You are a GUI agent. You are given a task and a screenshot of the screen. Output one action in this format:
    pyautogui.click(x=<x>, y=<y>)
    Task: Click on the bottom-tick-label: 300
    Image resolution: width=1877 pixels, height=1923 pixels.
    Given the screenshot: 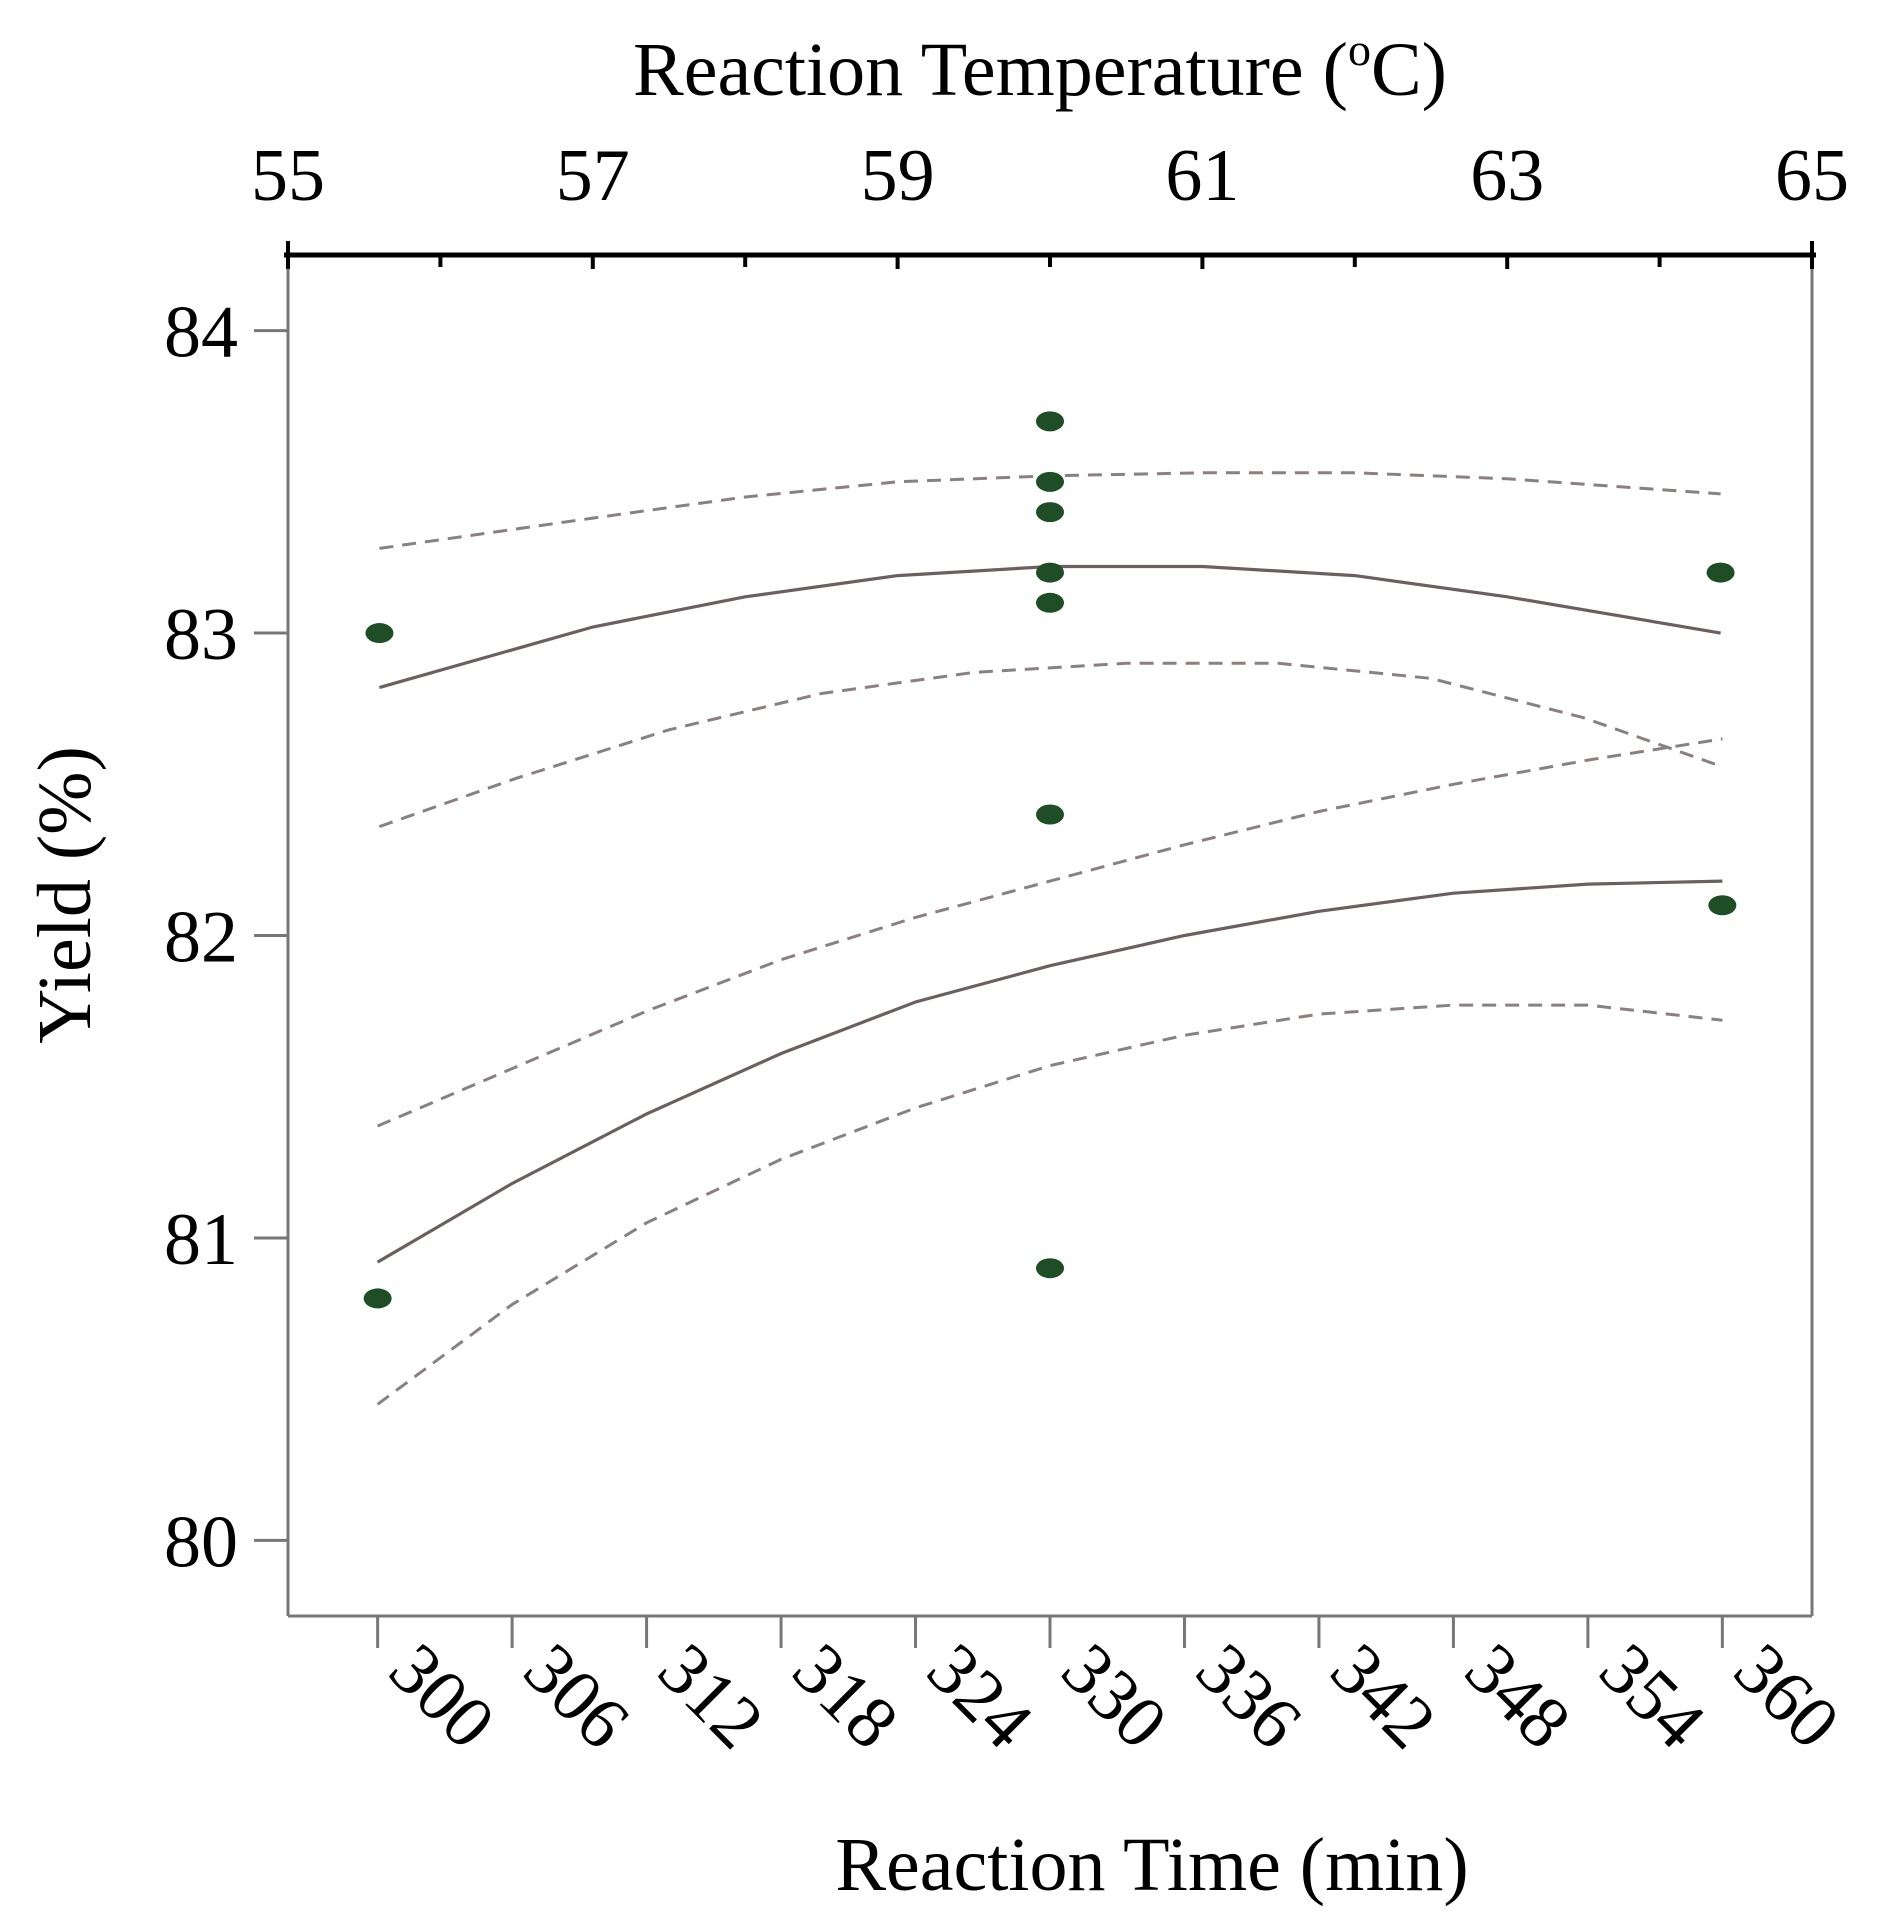 What is the action you would take?
    pyautogui.click(x=442, y=1696)
    